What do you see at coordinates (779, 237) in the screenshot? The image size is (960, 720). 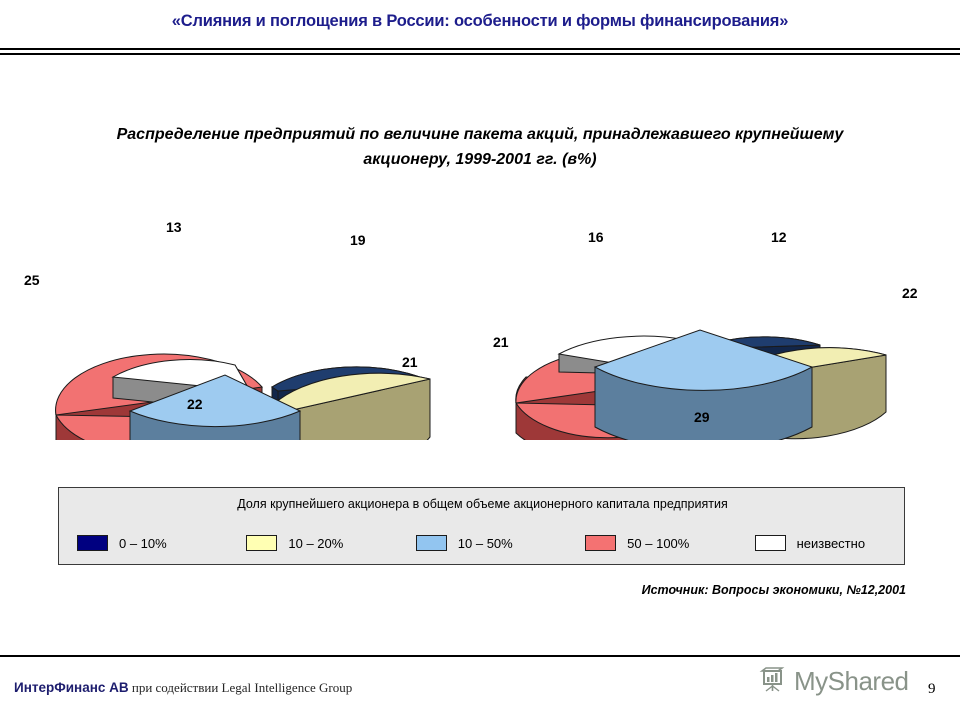 I see `pie-label-2001-0-10: 12` at bounding box center [779, 237].